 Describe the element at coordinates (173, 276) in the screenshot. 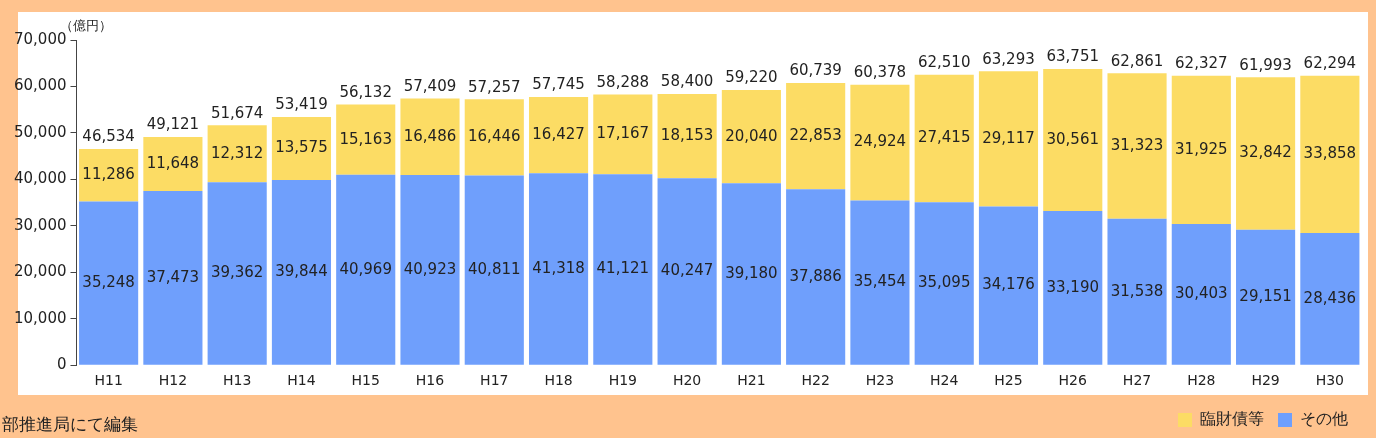

I see `data-label: 37,473` at that location.